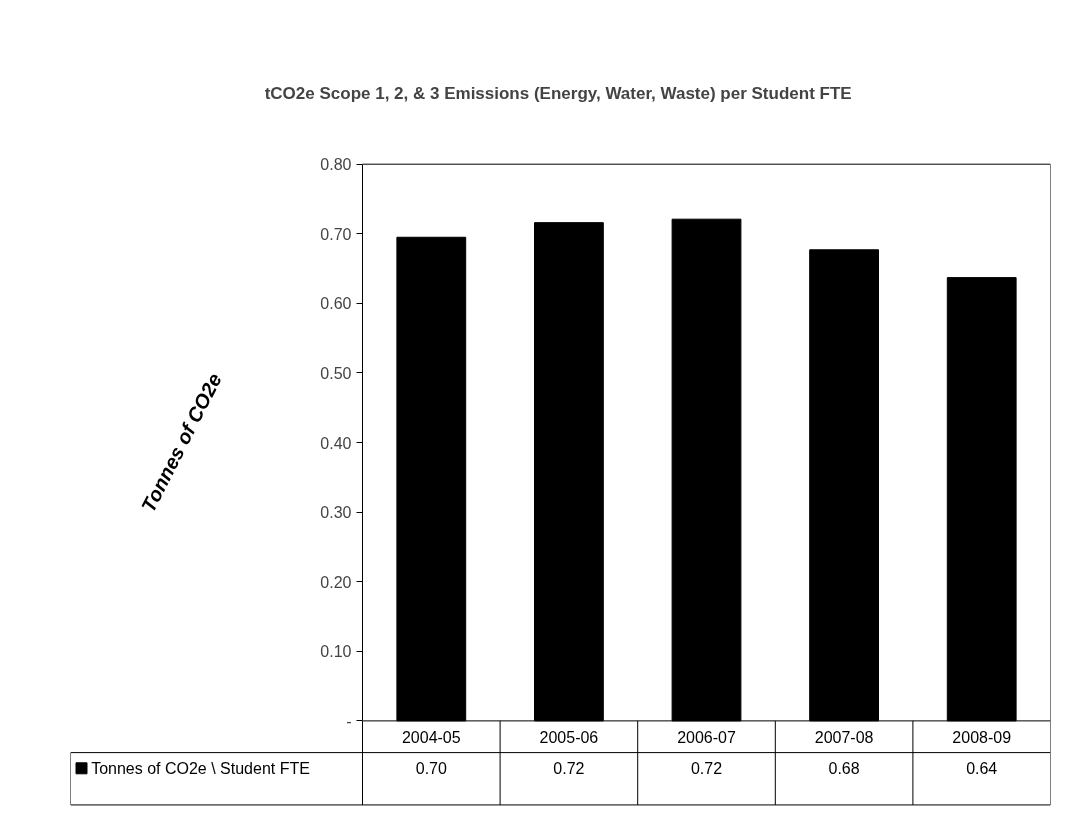  What do you see at coordinates (844, 769) in the screenshot?
I see `data-label: 0.68` at bounding box center [844, 769].